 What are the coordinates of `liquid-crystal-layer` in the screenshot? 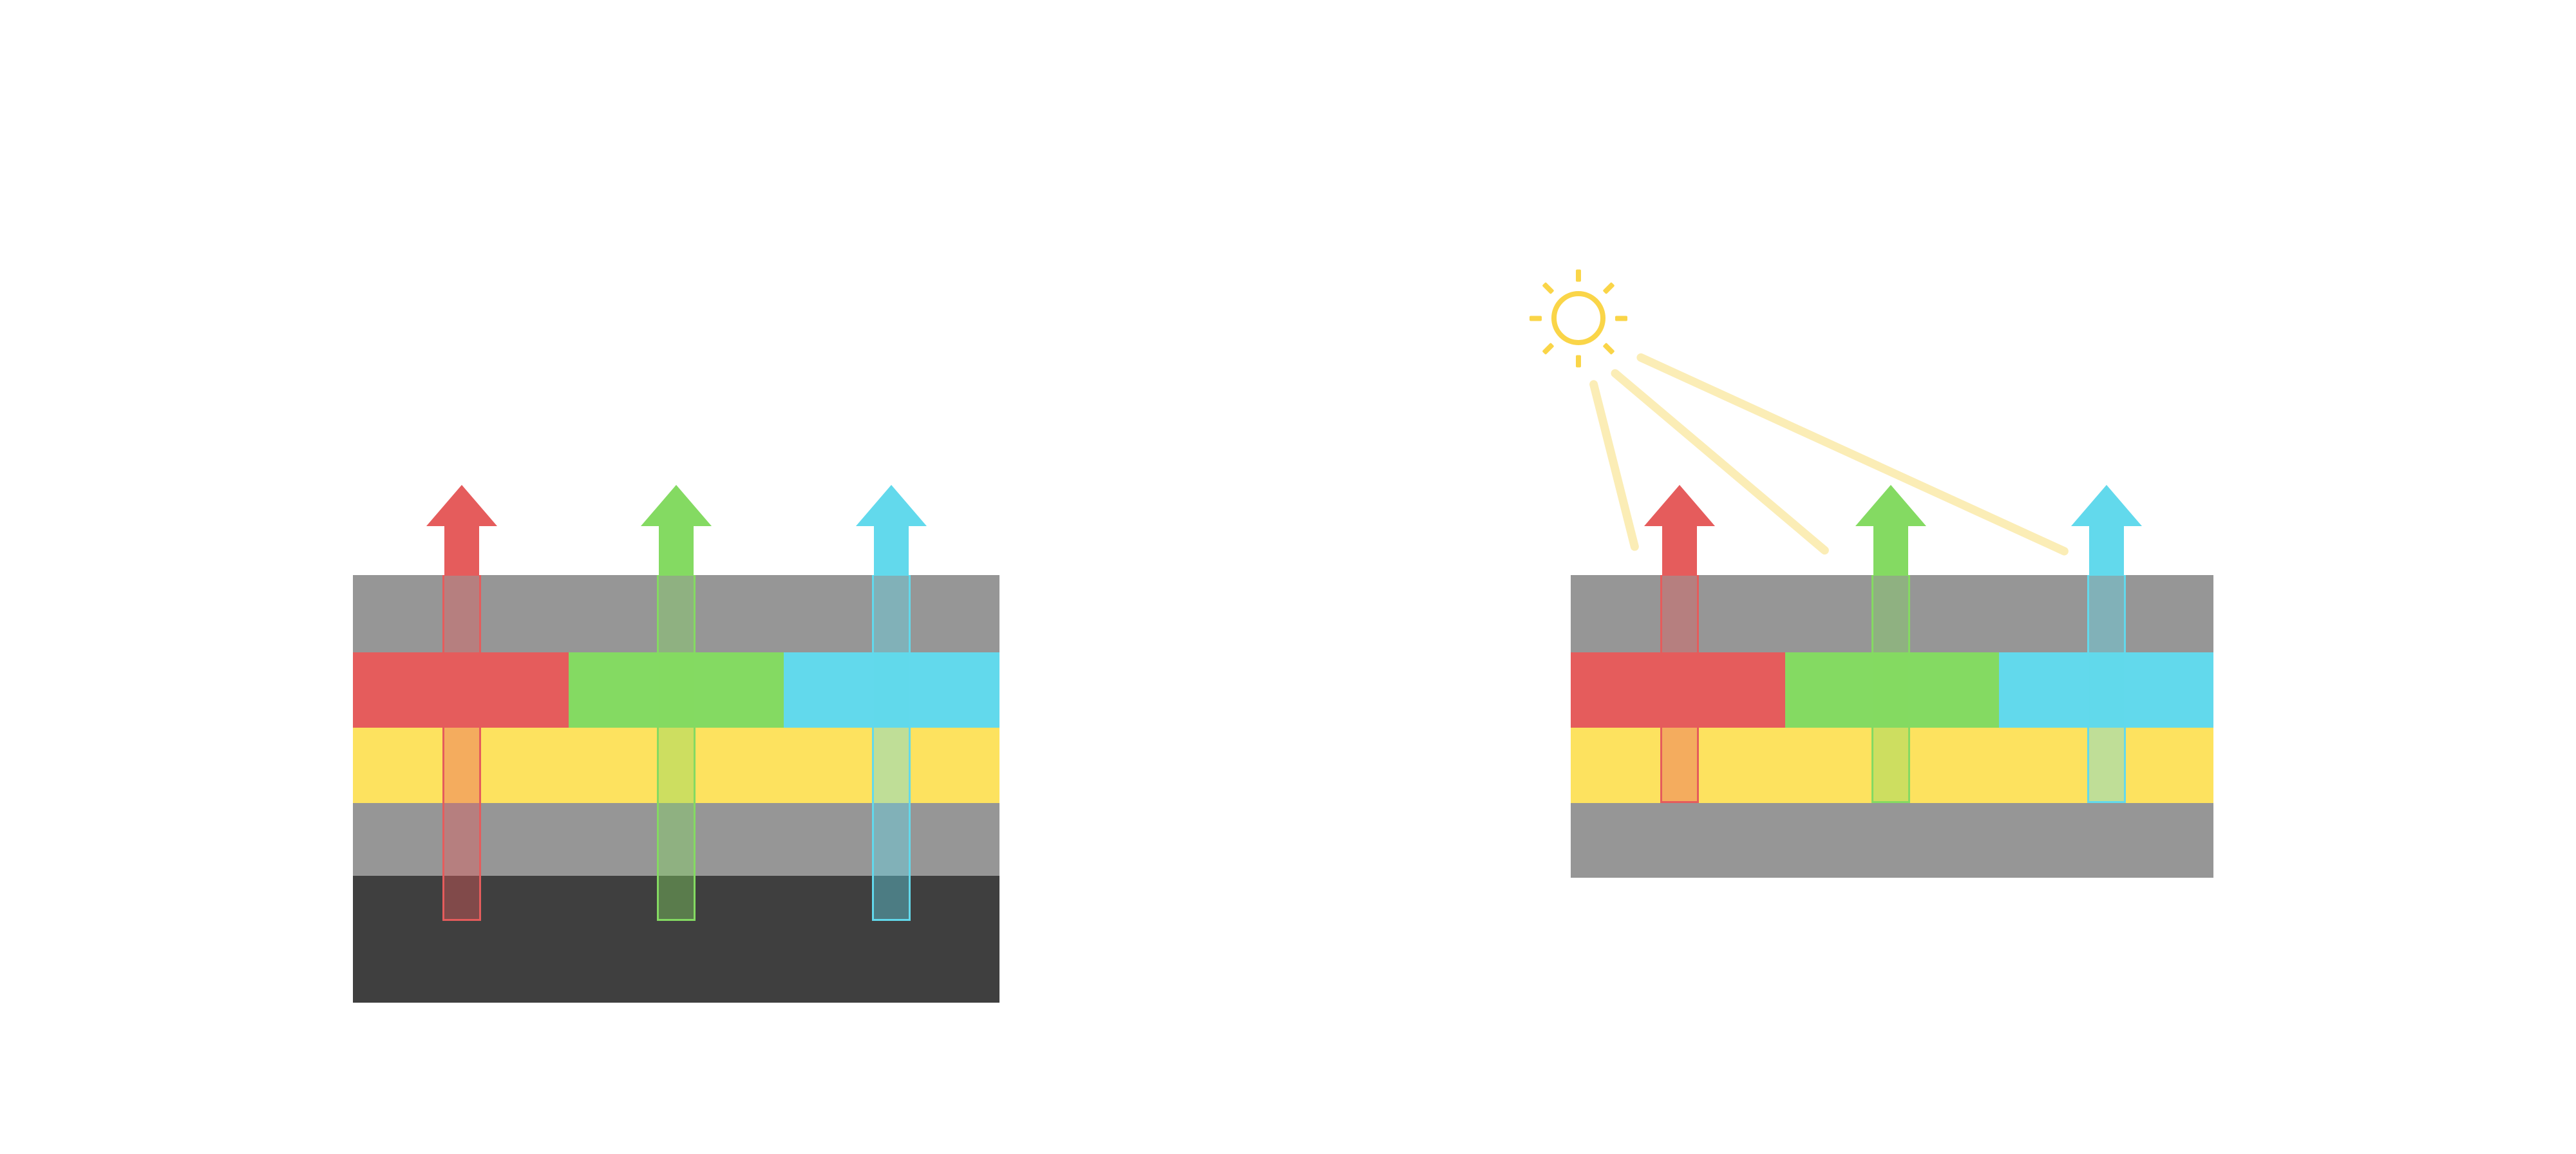 It's located at (676, 765).